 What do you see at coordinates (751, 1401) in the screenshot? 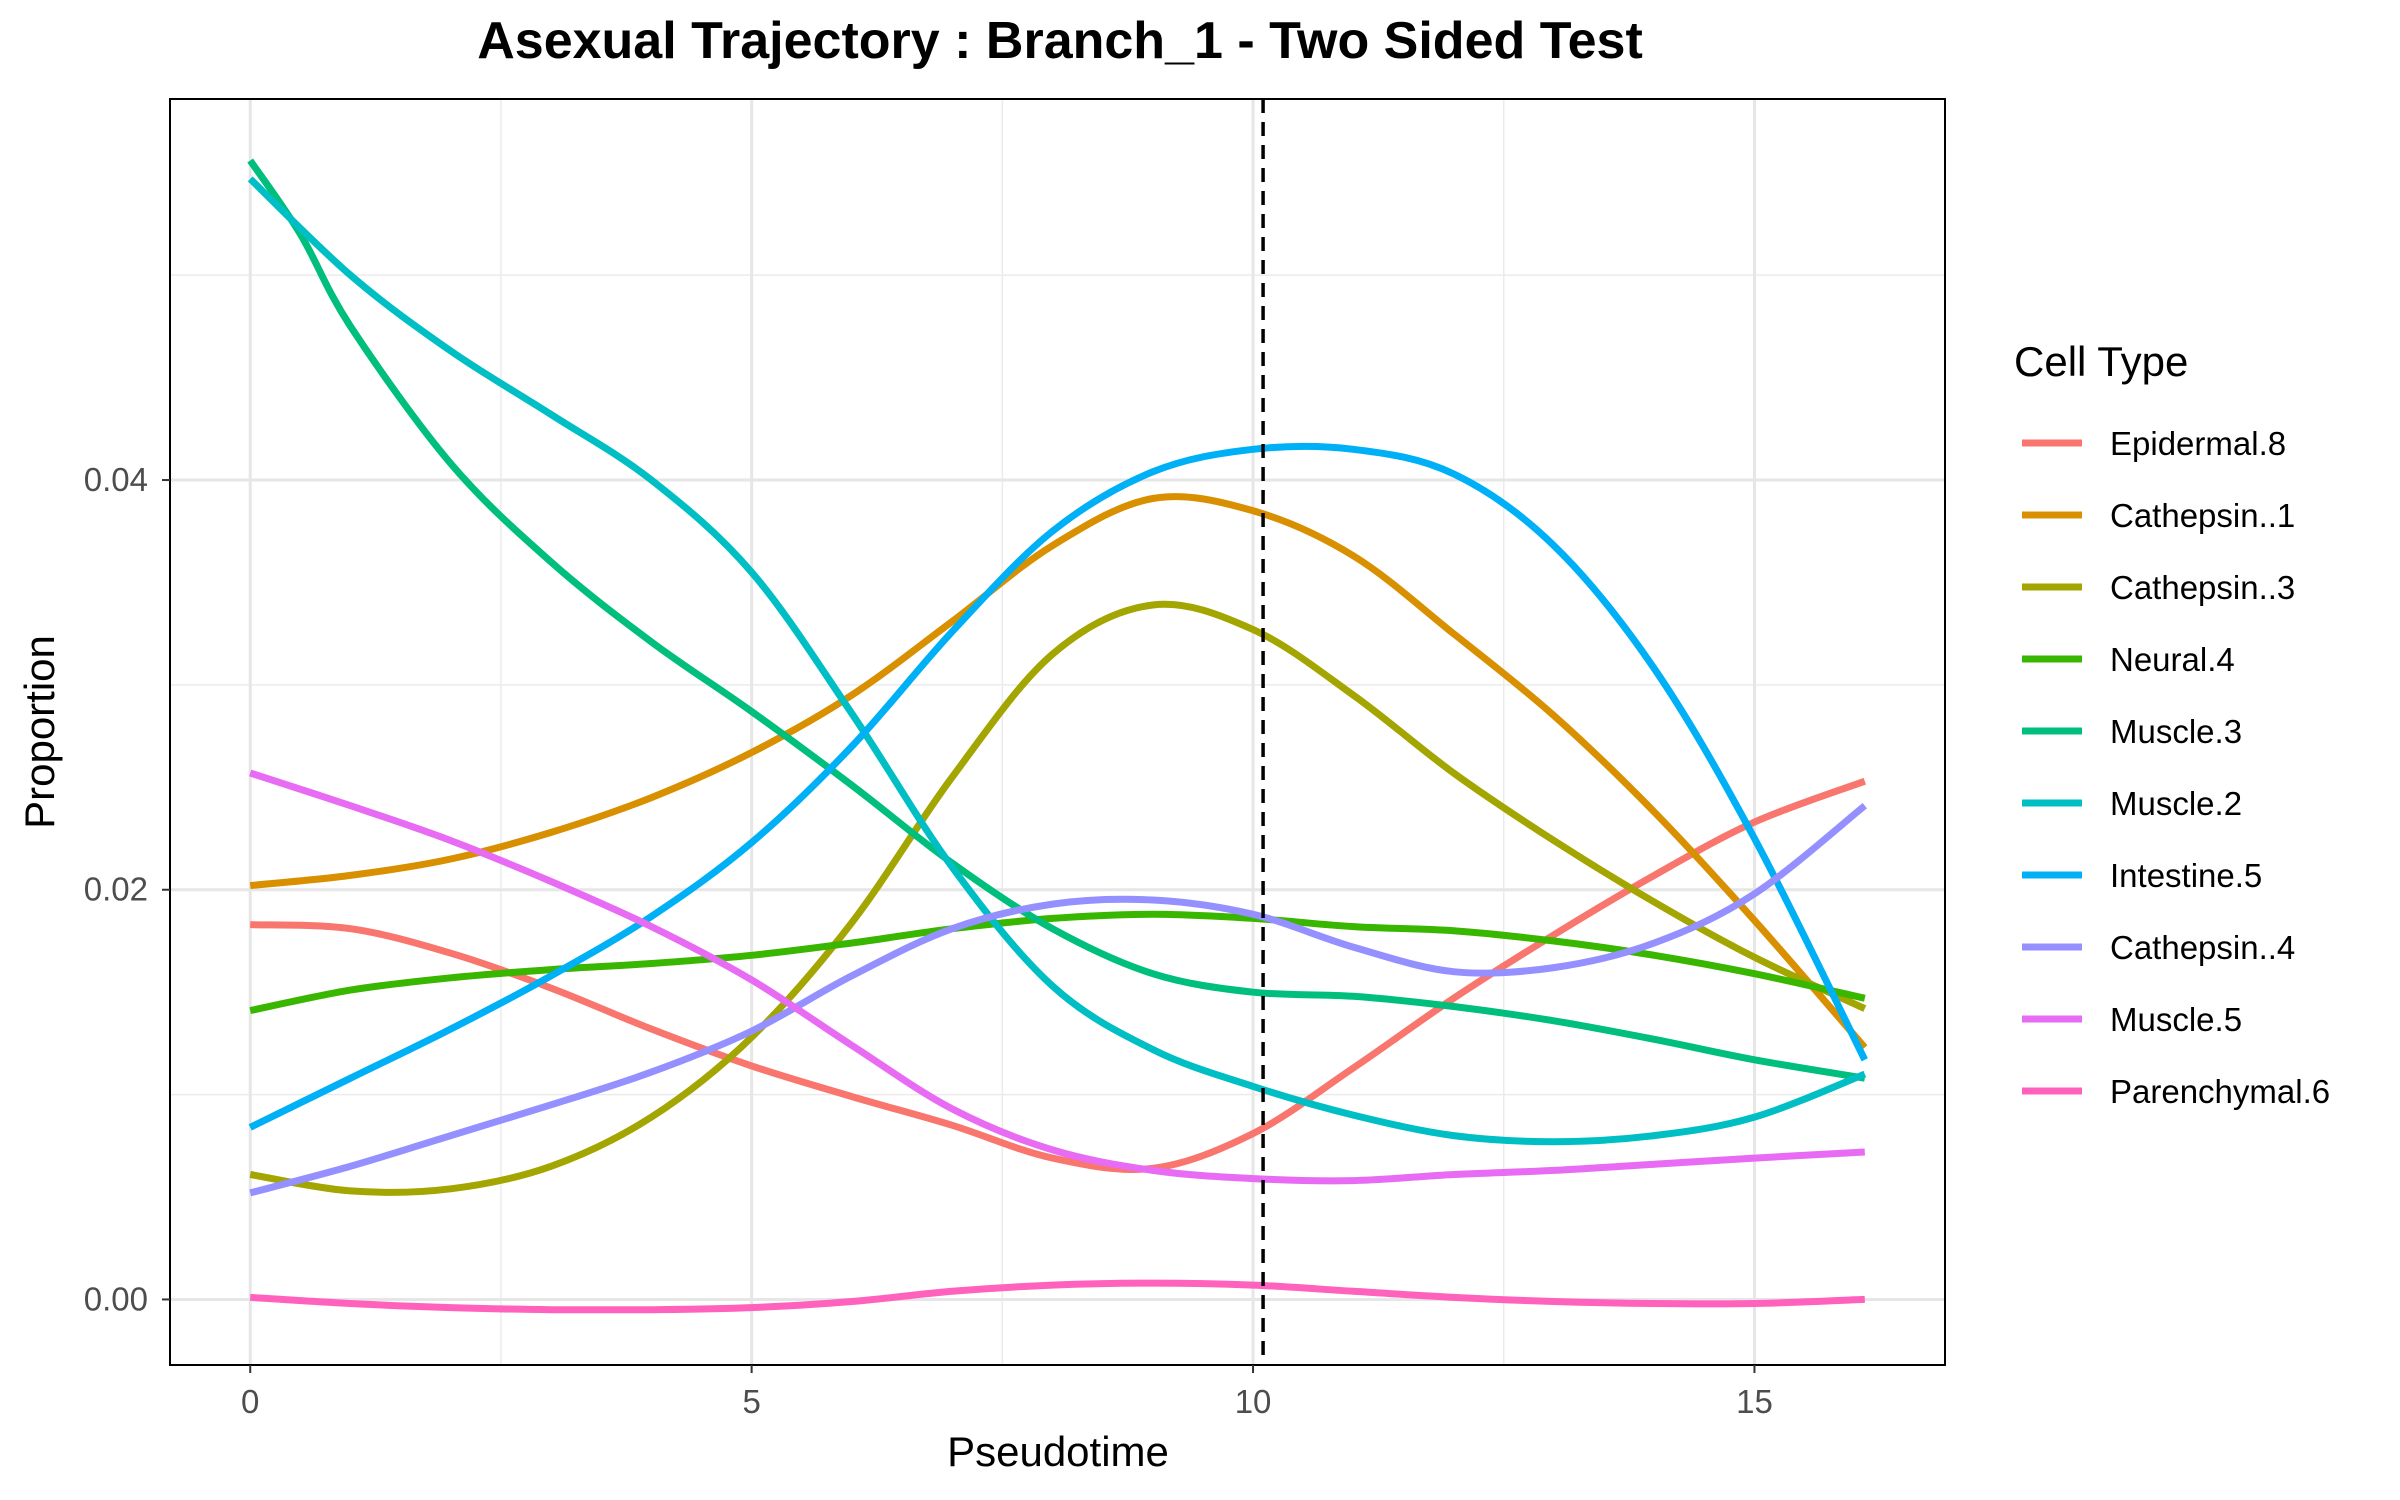
I see `x-tick-label: 5` at bounding box center [751, 1401].